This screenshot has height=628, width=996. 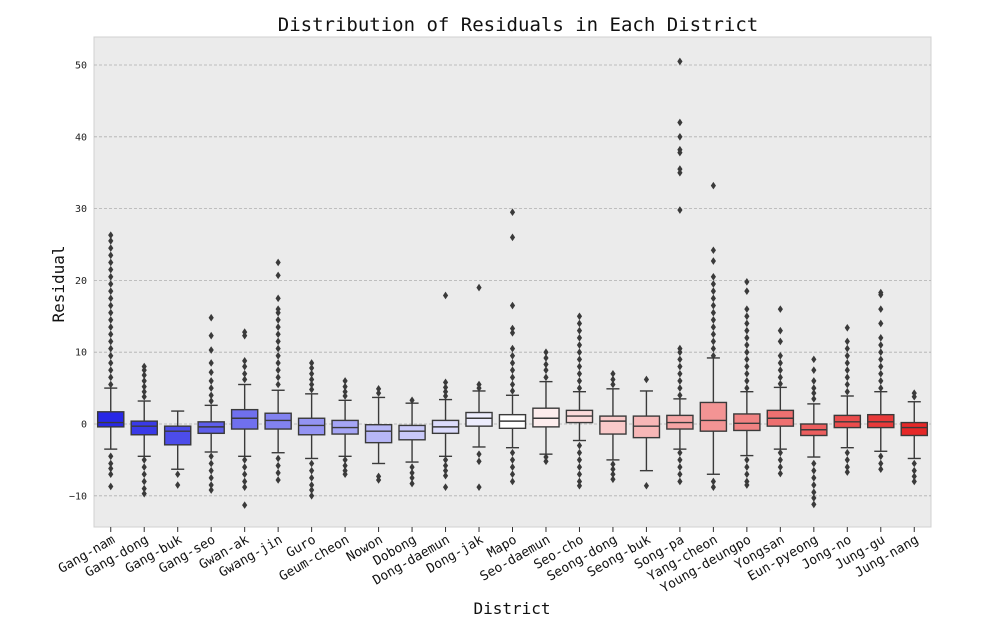 What do you see at coordinates (511, 608) in the screenshot?
I see `x-axis-label: District` at bounding box center [511, 608].